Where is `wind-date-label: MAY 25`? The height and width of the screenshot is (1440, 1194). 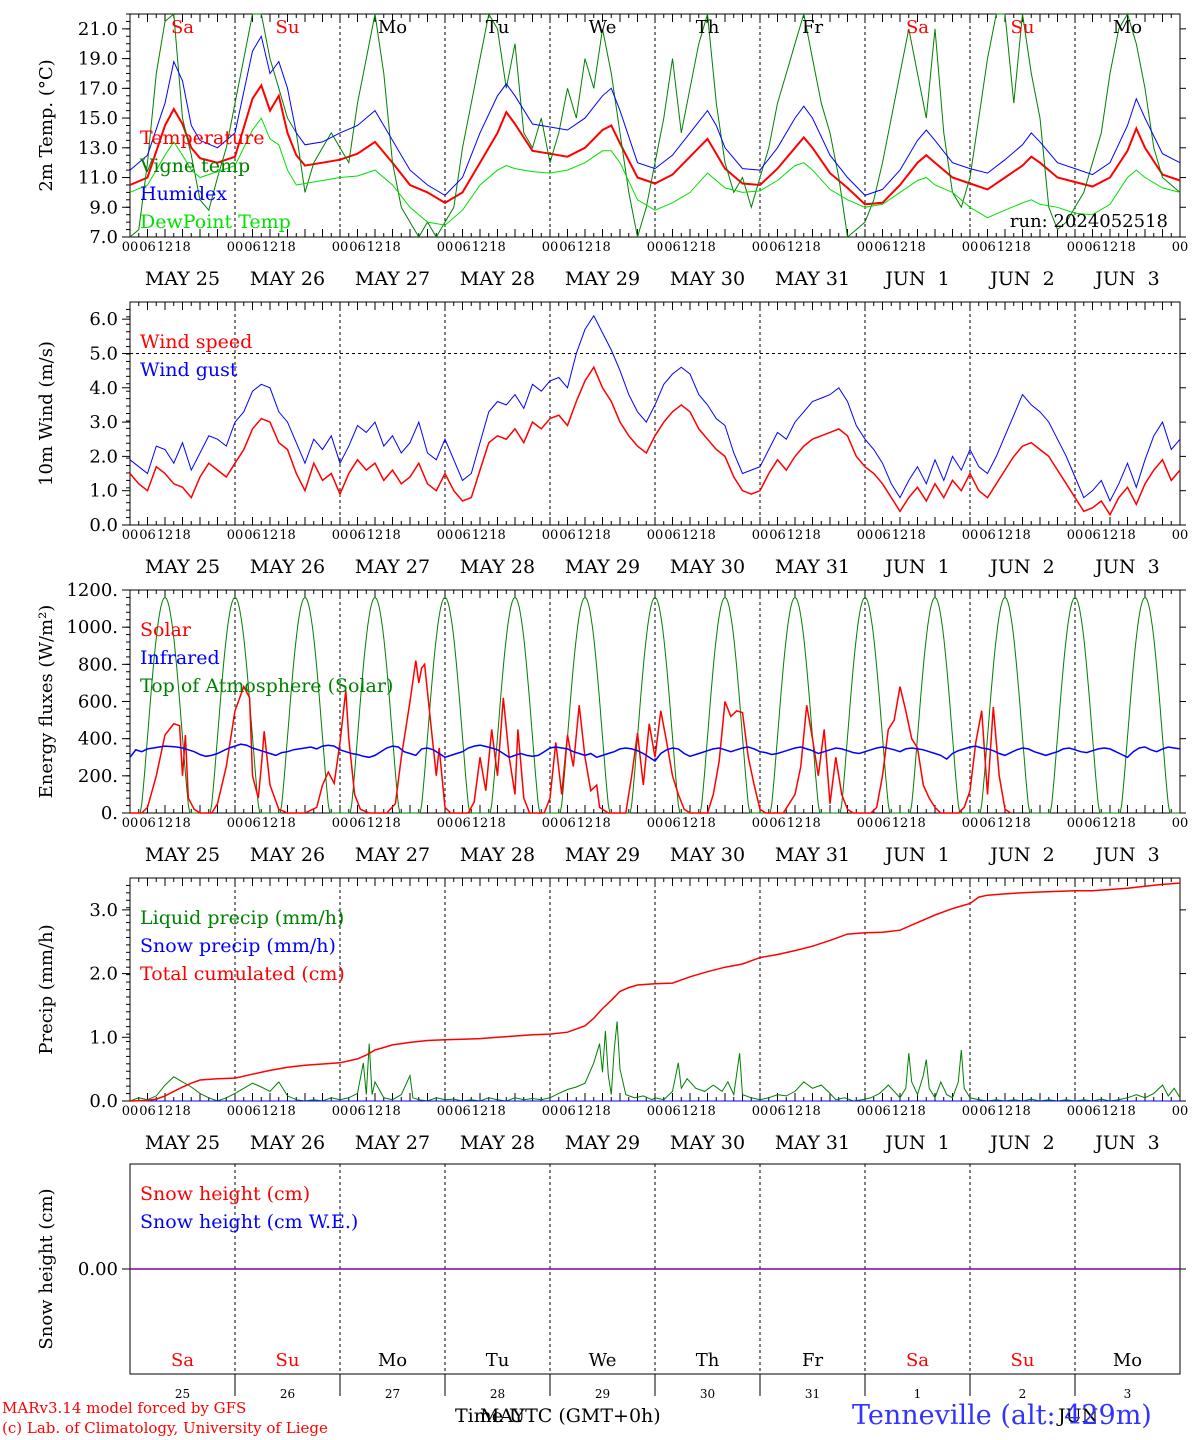
wind-date-label: MAY 25 is located at coordinates (182, 567).